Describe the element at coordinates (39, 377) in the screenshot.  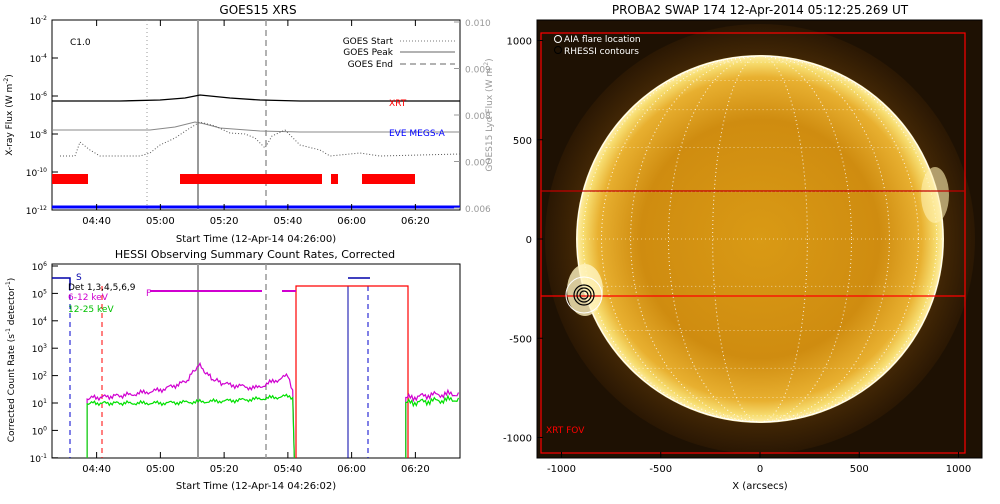
I see `tick-label: 10²` at that location.